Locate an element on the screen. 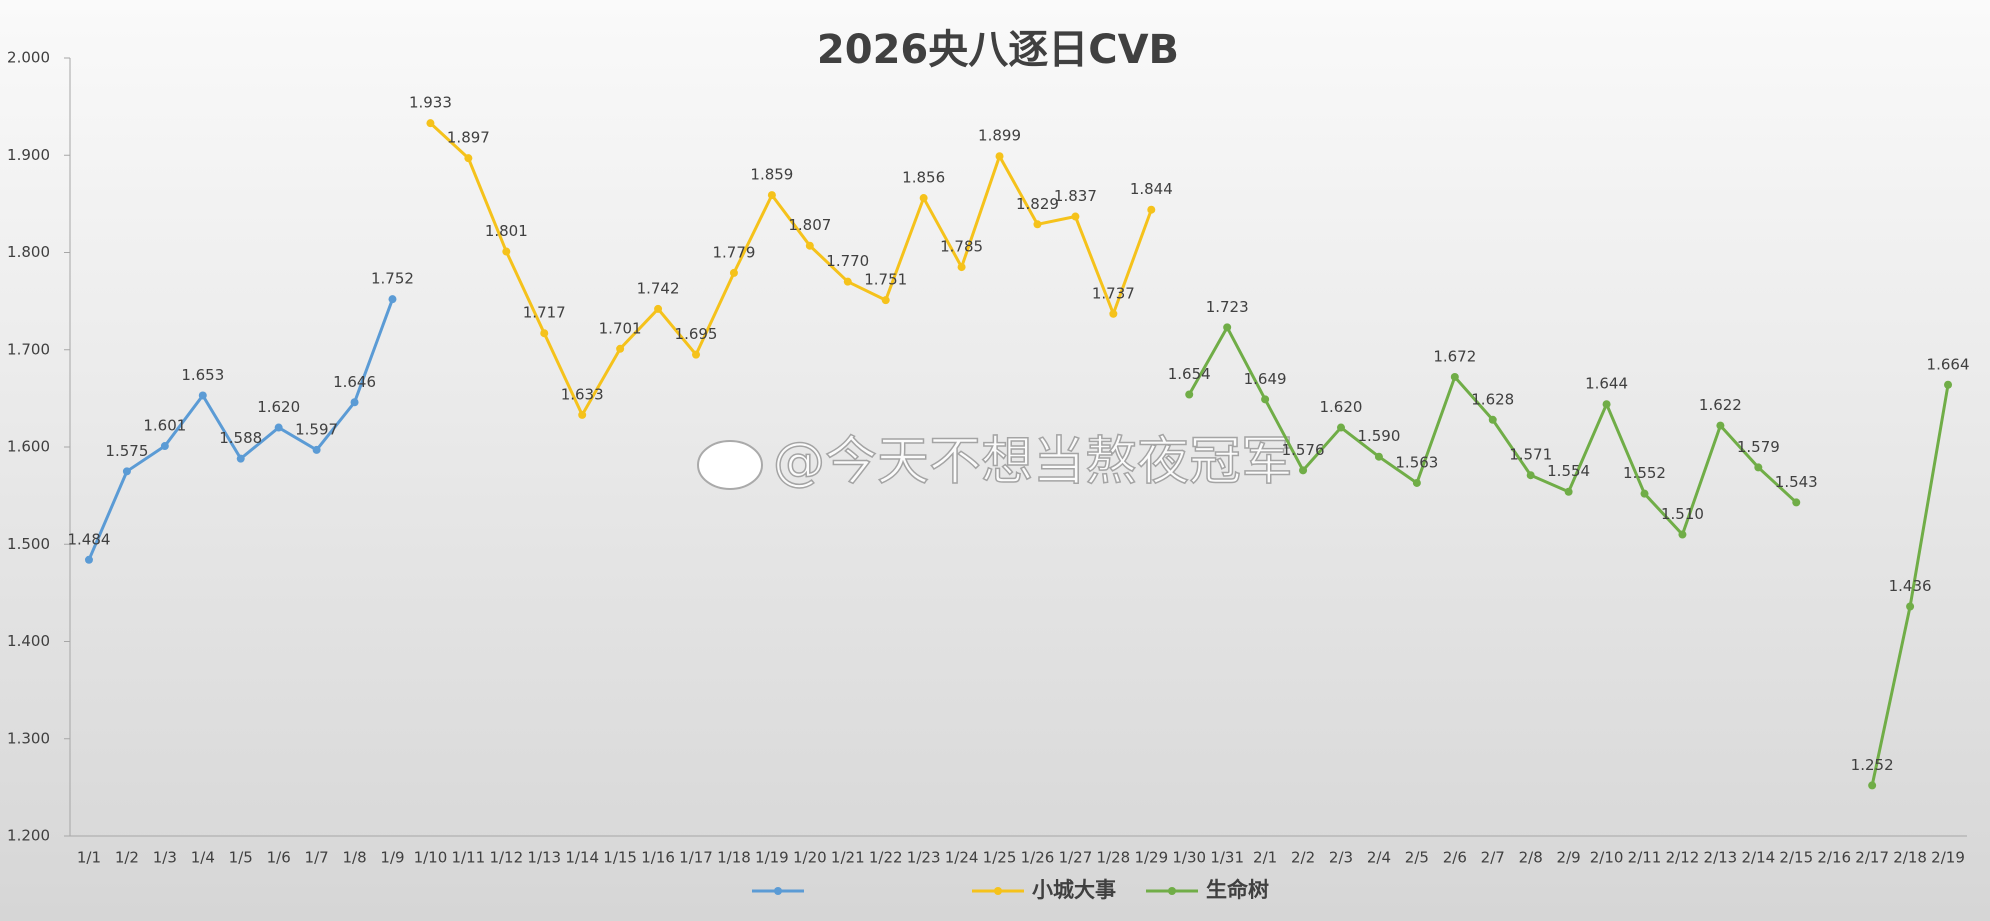 This screenshot has width=1990, height=921. y-tick-label: 1.200 is located at coordinates (28, 836).